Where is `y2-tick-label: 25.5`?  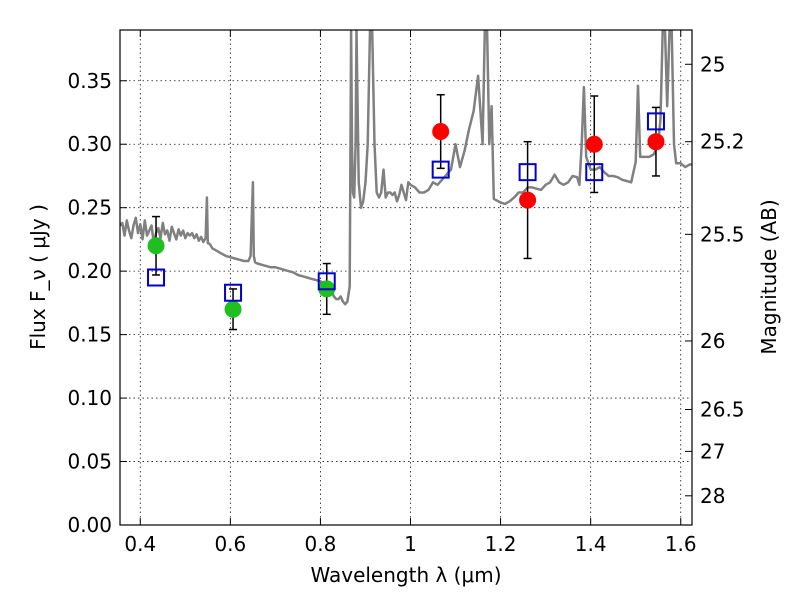
y2-tick-label: 25.5 is located at coordinates (722, 234).